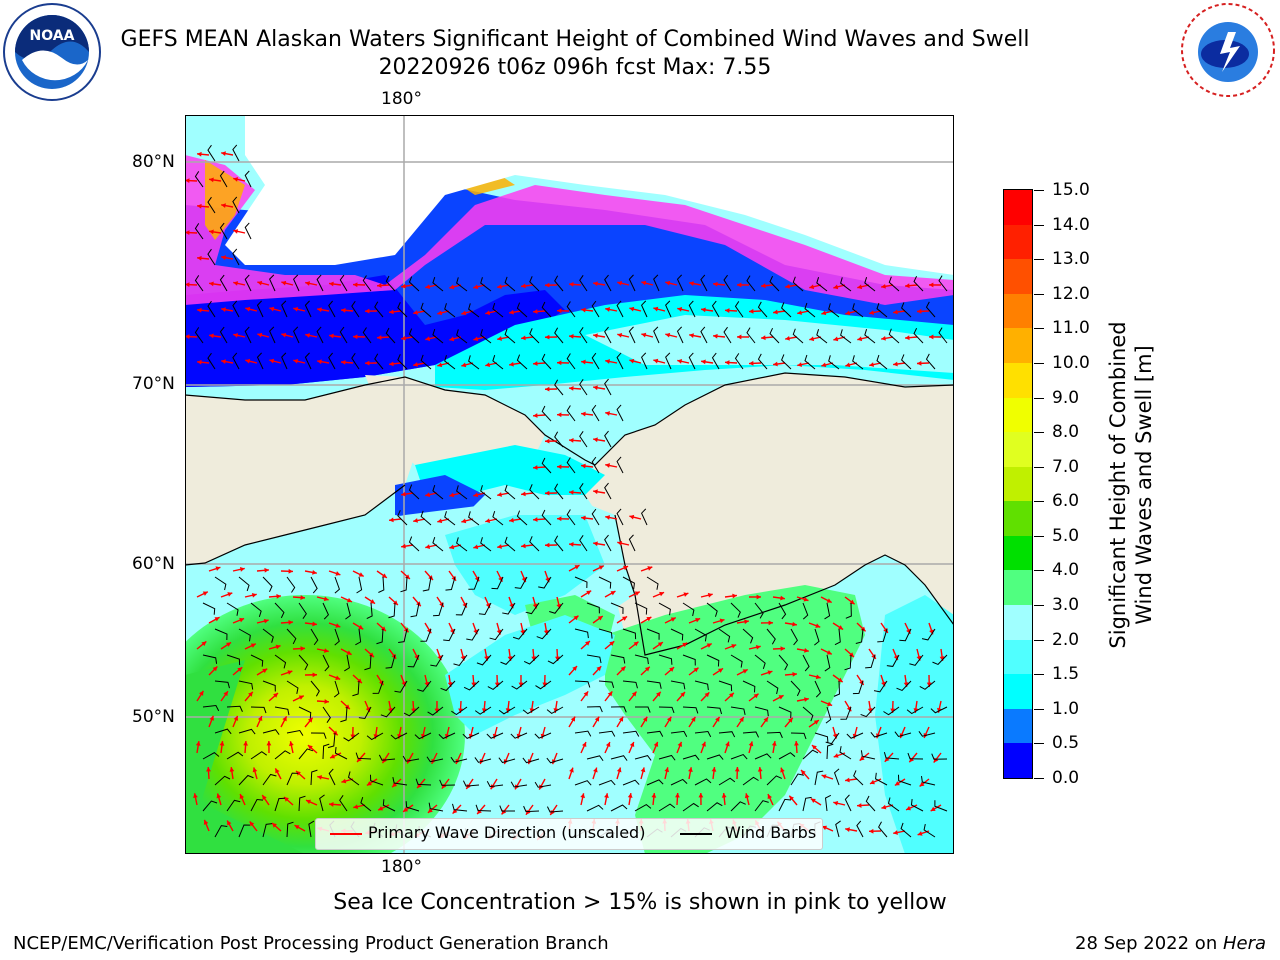  Describe the element at coordinates (1066, 708) in the screenshot. I see `colorbar-tick-label: 1.0` at that location.